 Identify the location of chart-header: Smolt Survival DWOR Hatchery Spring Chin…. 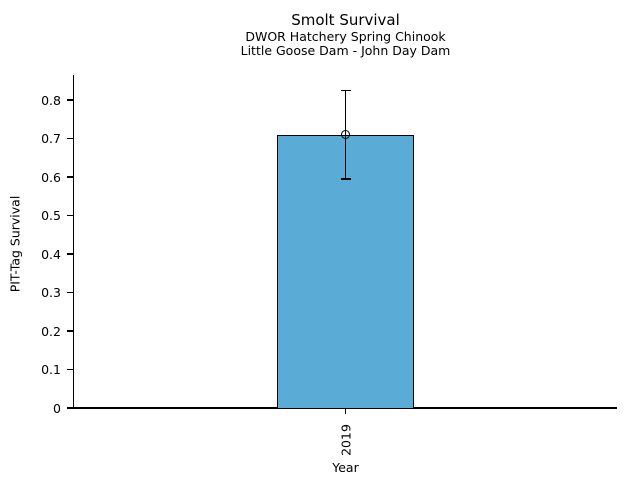
(345, 34).